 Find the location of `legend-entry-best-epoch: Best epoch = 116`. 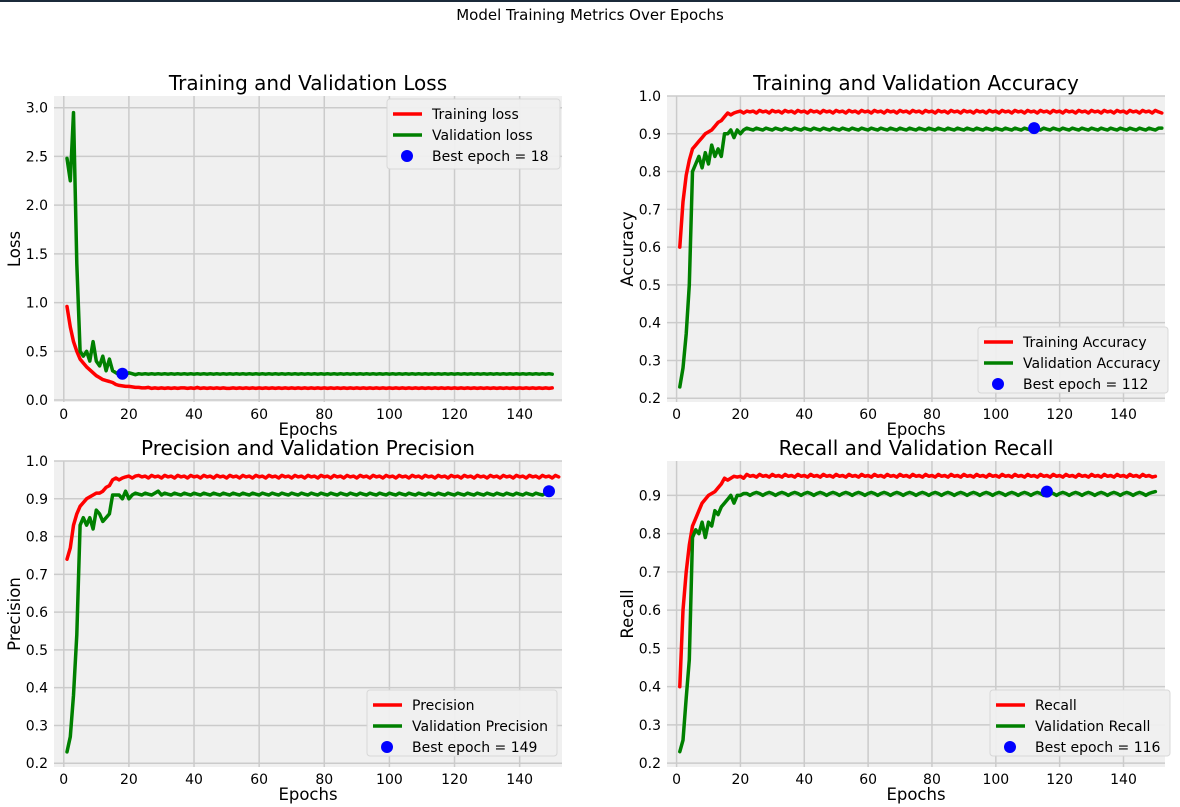

legend-entry-best-epoch: Best epoch = 116 is located at coordinates (1082, 748).